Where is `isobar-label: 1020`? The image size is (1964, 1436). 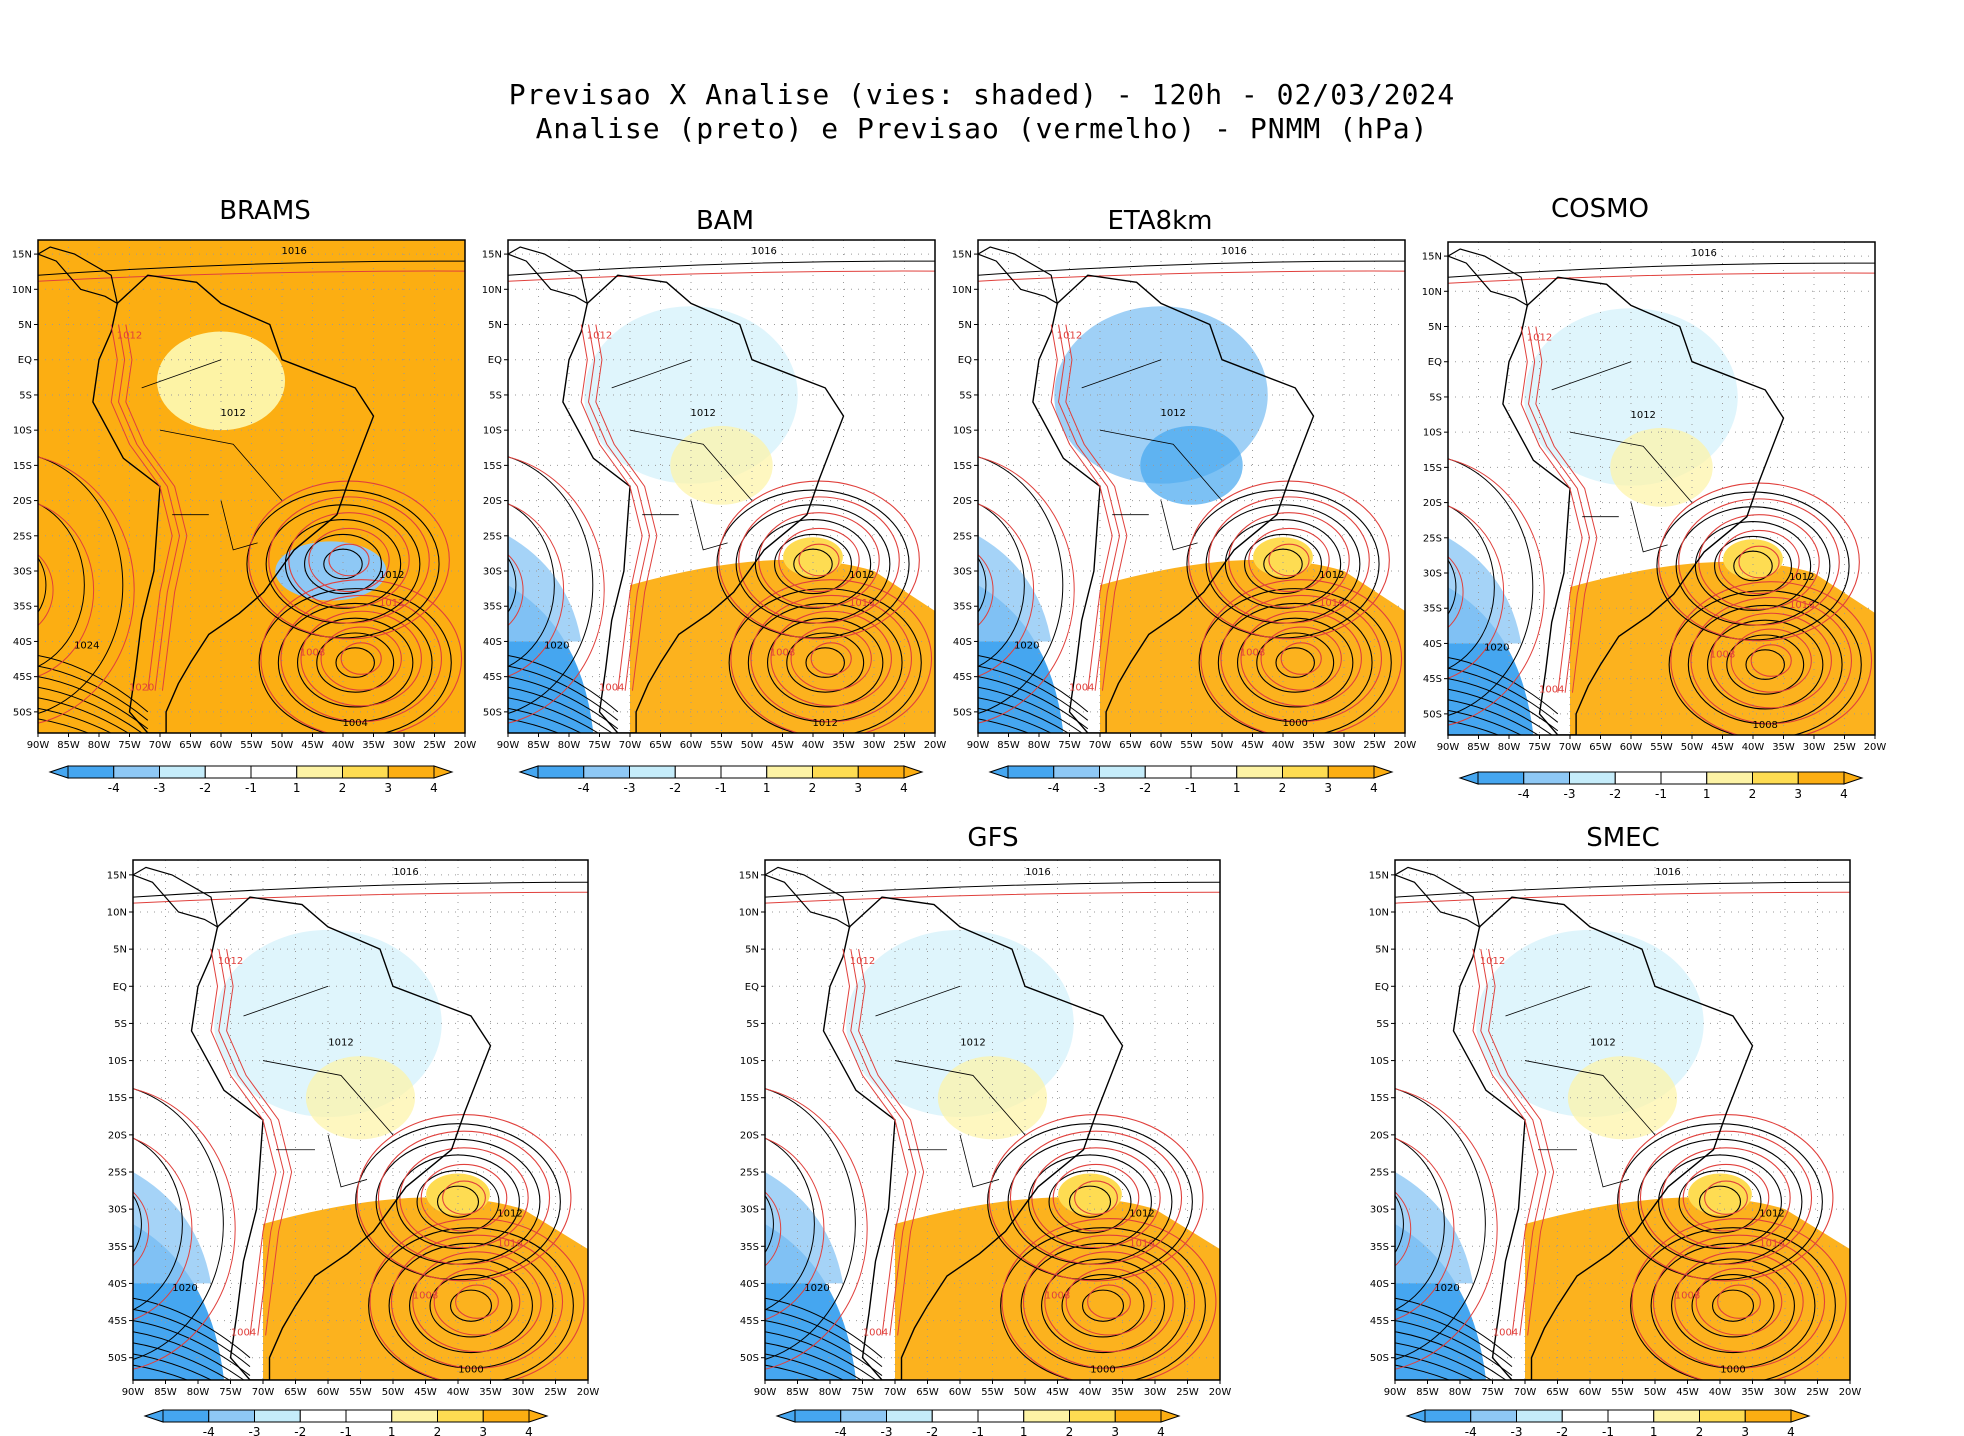 isobar-label: 1020 is located at coordinates (184, 1288).